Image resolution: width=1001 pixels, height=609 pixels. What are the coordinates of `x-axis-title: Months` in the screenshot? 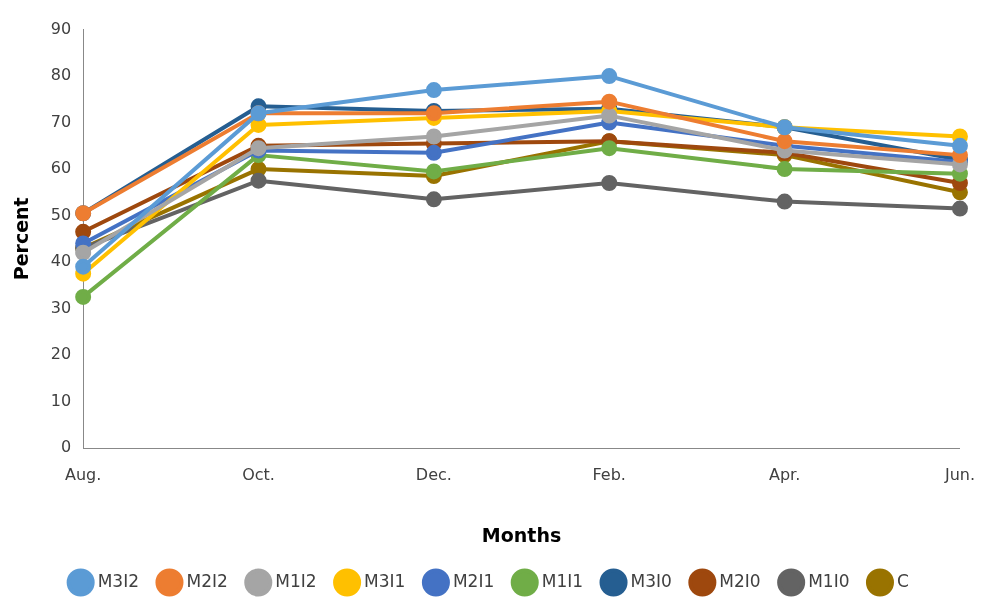 It's located at (521, 534).